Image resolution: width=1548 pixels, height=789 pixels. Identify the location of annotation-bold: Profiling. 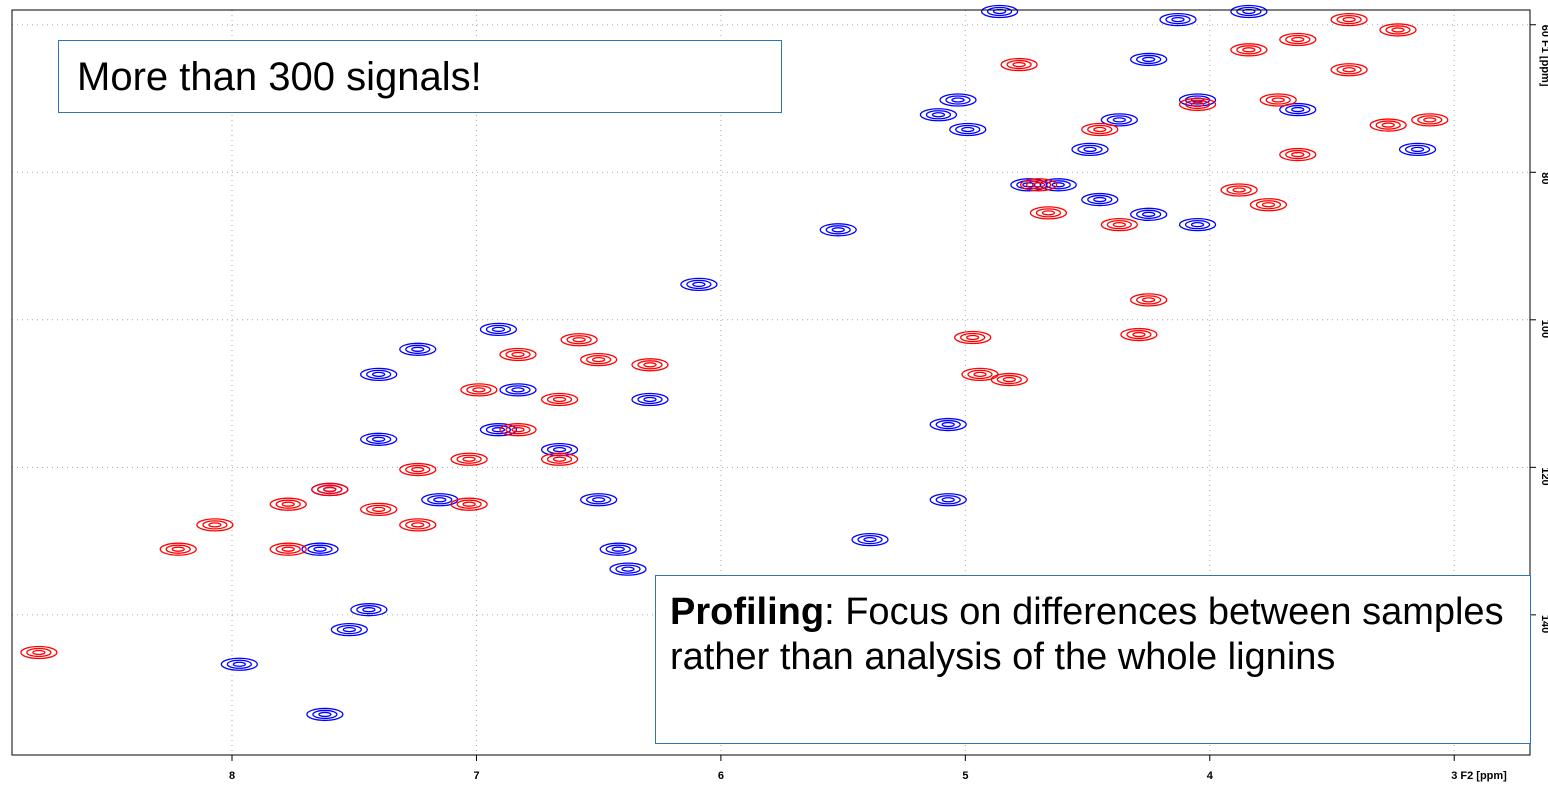
(747, 612).